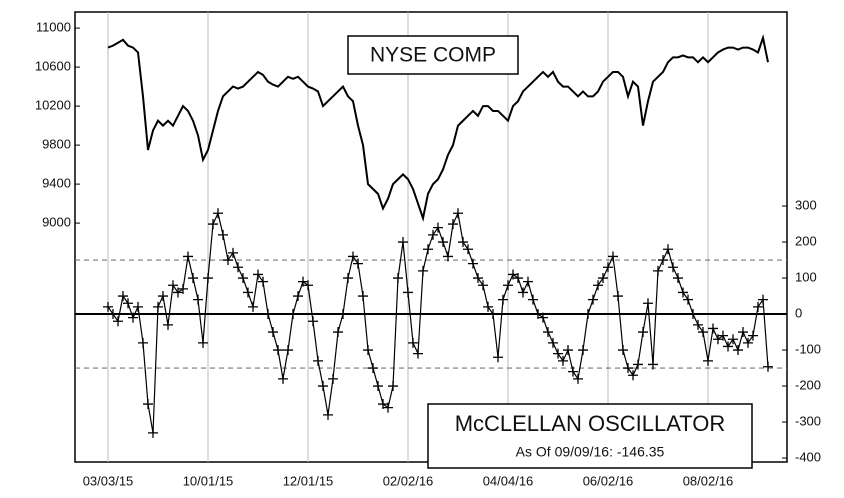  What do you see at coordinates (608, 480) in the screenshot?
I see `x-tick-label: 06/02/16` at bounding box center [608, 480].